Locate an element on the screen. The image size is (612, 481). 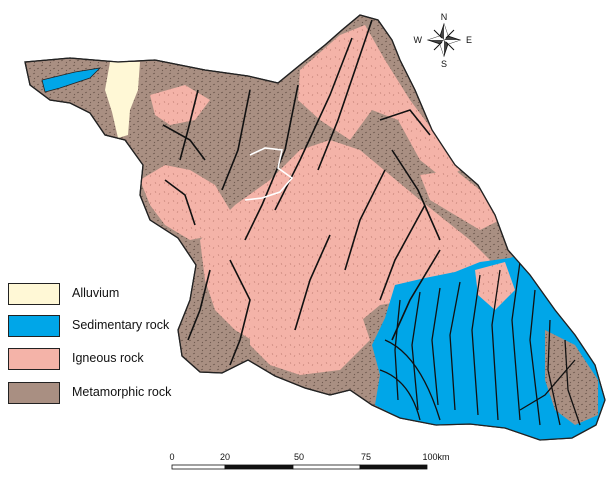
scale-tick-100km: 100km is located at coordinates (435, 457).